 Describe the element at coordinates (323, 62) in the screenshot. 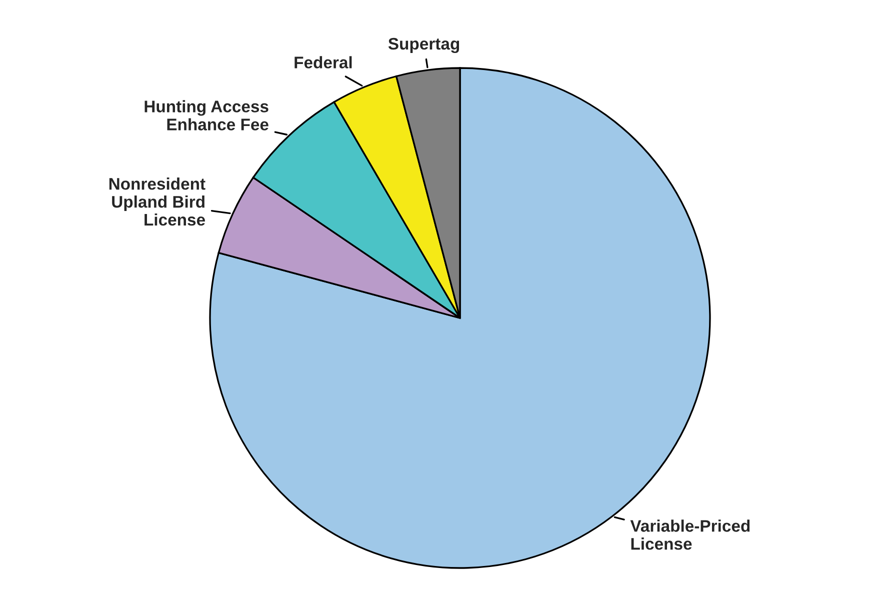

I see `slice-label: Federal` at that location.